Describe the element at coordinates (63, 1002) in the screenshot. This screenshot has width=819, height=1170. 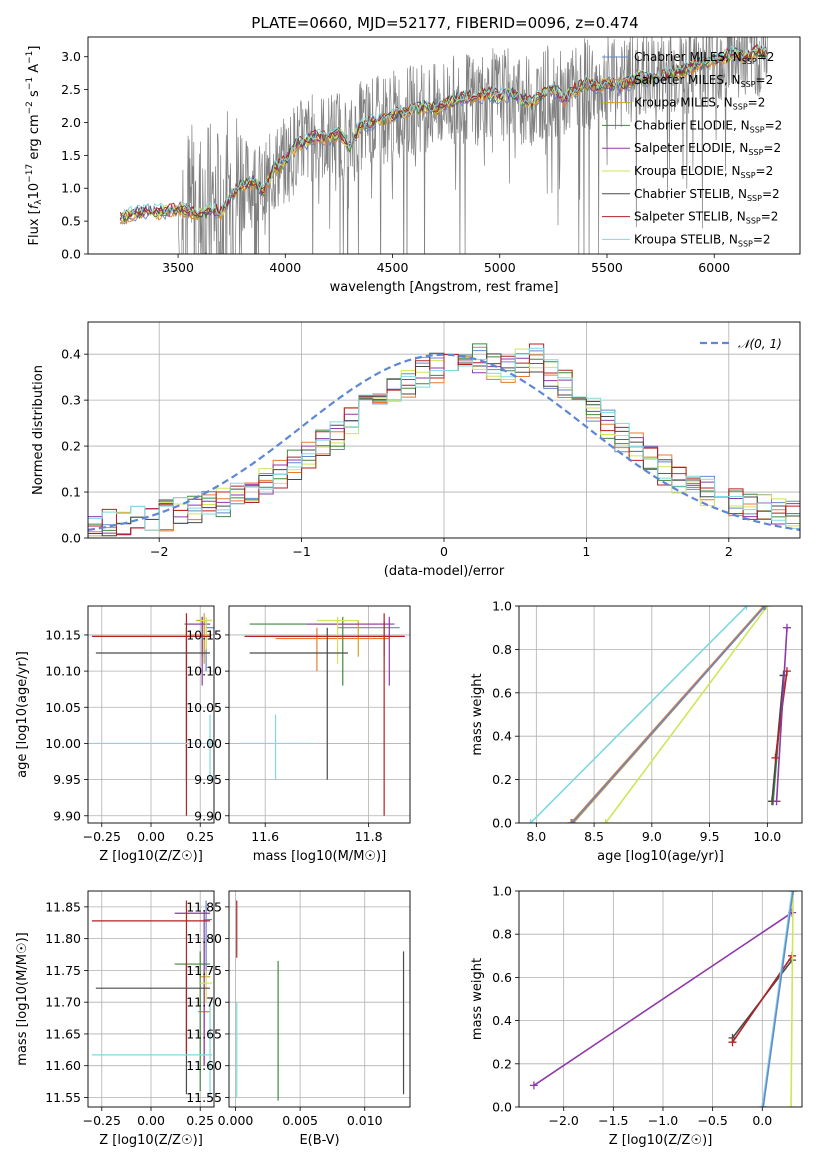
I see `tick-label-y: 11.70` at that location.